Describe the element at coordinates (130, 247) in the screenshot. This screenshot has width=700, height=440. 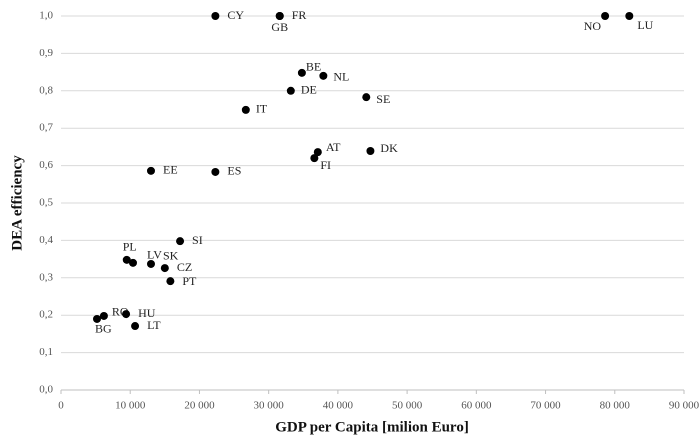
I see `point-label: PL` at that location.